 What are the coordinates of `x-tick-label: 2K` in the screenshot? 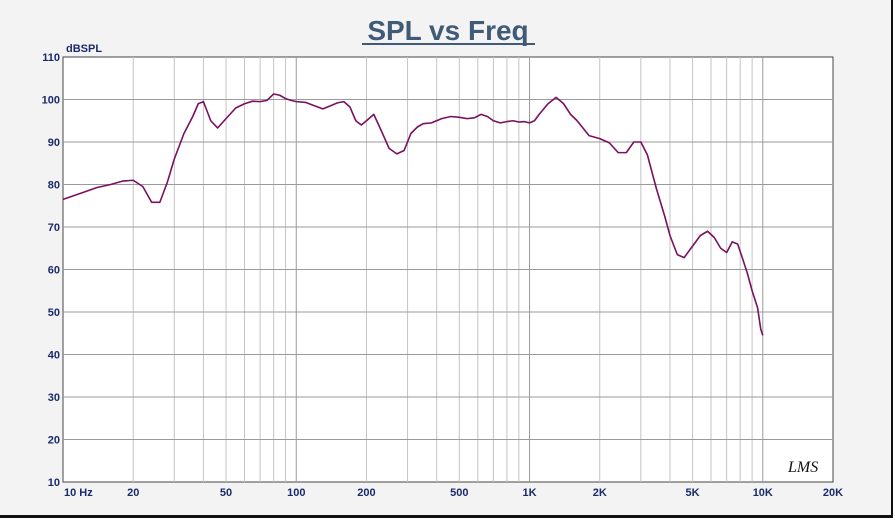 It's located at (600, 493).